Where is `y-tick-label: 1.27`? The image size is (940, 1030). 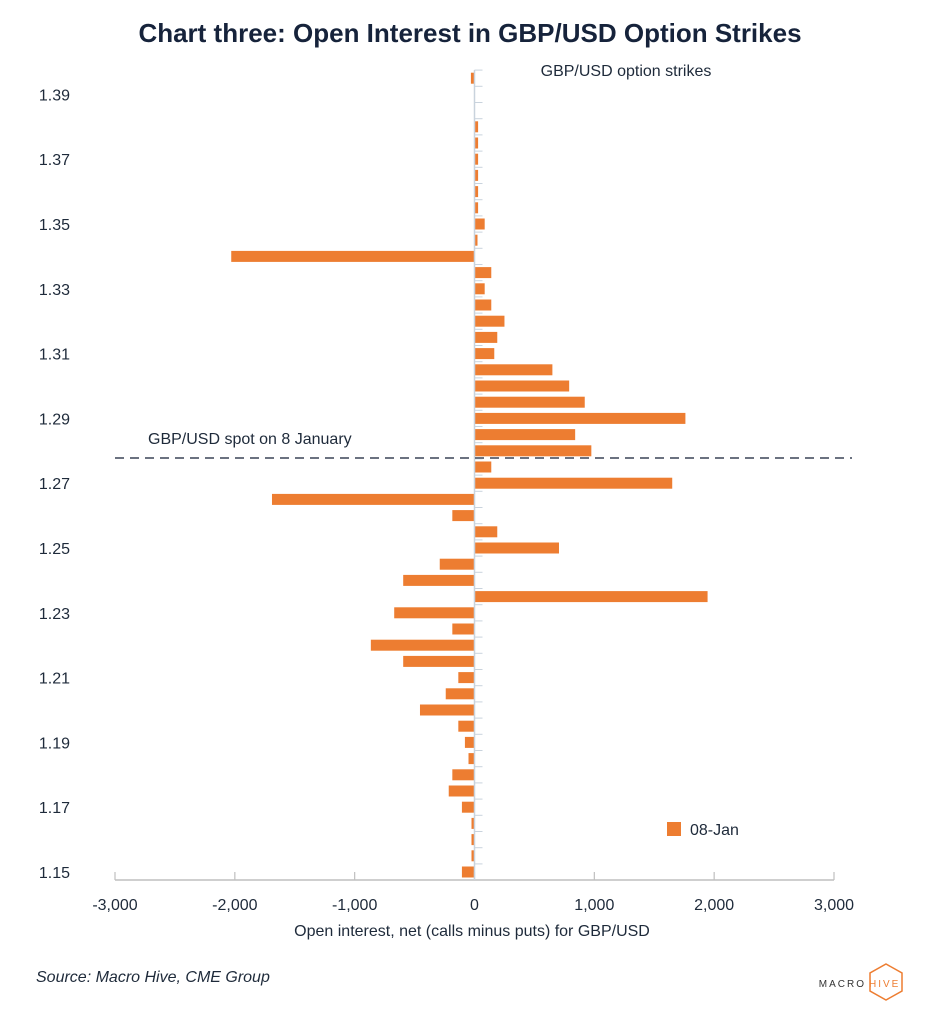
y-tick-label: 1.27 is located at coordinates (54, 484).